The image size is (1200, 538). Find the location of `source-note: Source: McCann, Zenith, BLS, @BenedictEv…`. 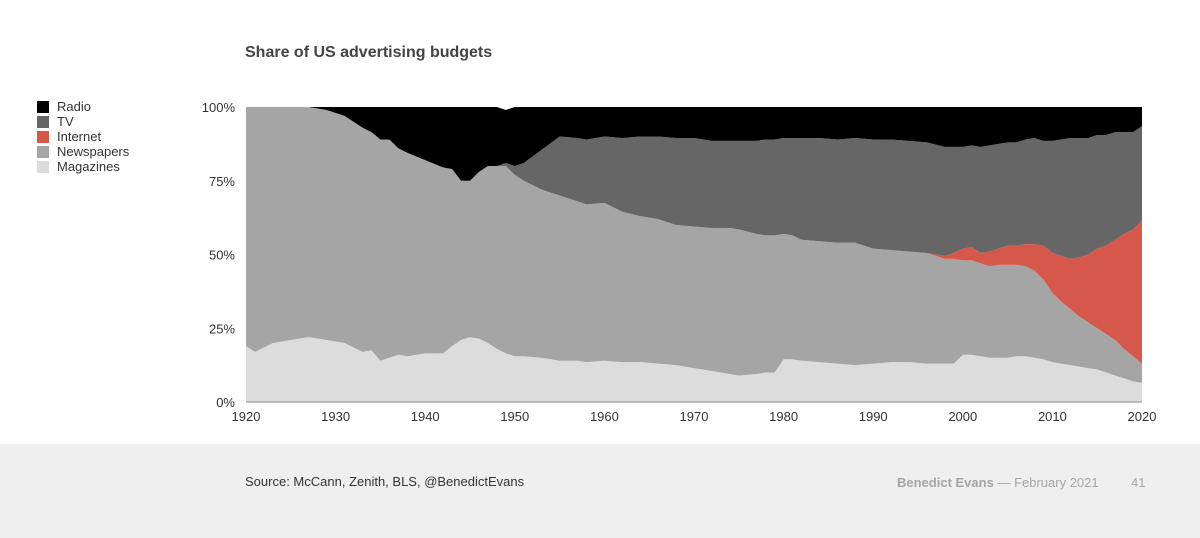

source-note: Source: McCann, Zenith, BLS, @BenedictEv… is located at coordinates (385, 481).